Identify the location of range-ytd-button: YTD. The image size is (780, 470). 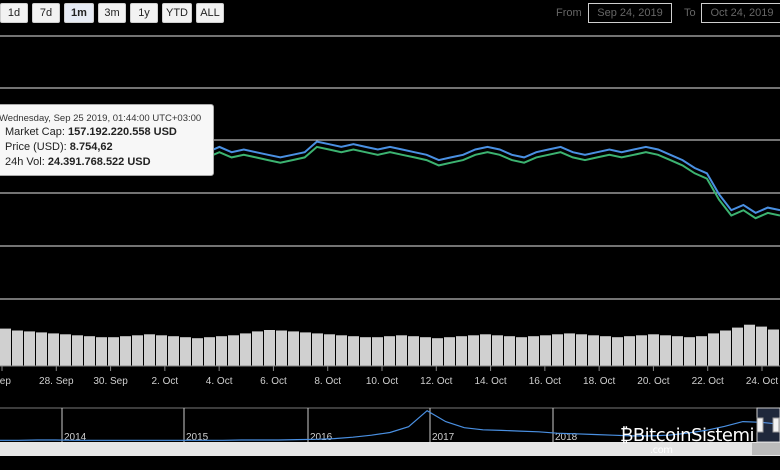
(177, 13).